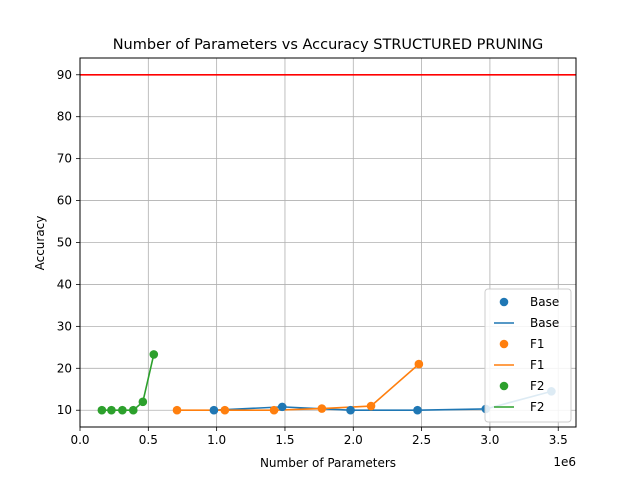 This screenshot has width=640, height=480. What do you see at coordinates (64, 410) in the screenshot?
I see `y-tick-label: 10` at bounding box center [64, 410].